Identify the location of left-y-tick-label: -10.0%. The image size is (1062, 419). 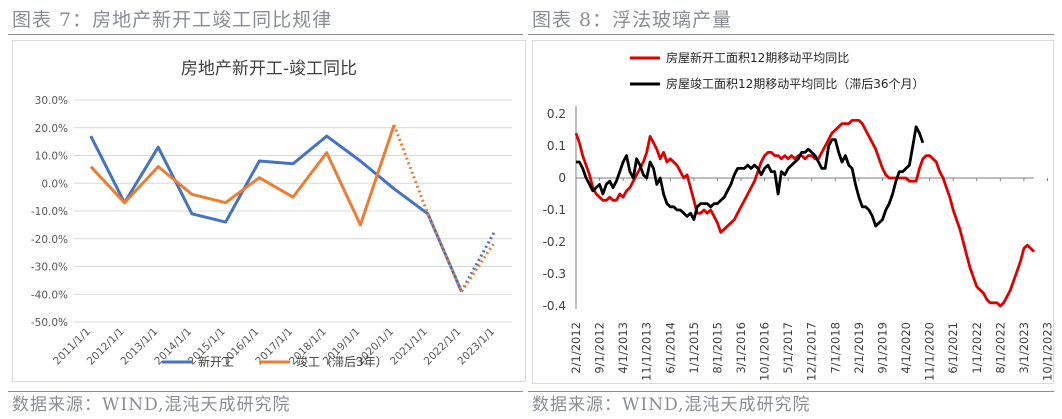
(49, 212).